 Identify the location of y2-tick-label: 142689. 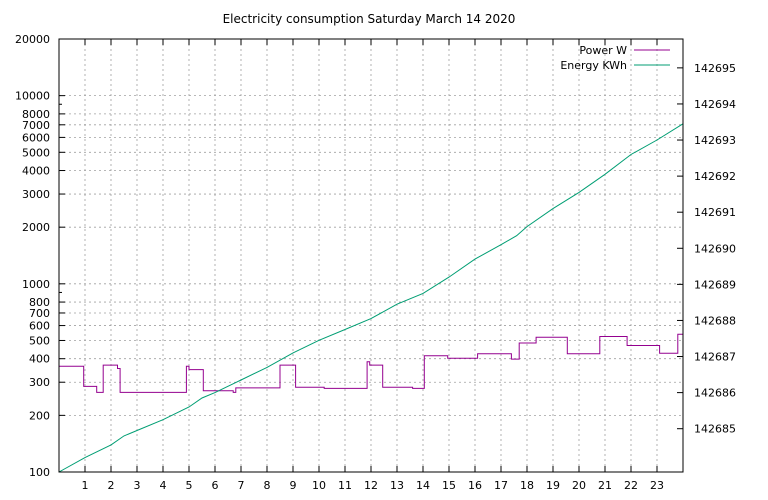
(715, 284).